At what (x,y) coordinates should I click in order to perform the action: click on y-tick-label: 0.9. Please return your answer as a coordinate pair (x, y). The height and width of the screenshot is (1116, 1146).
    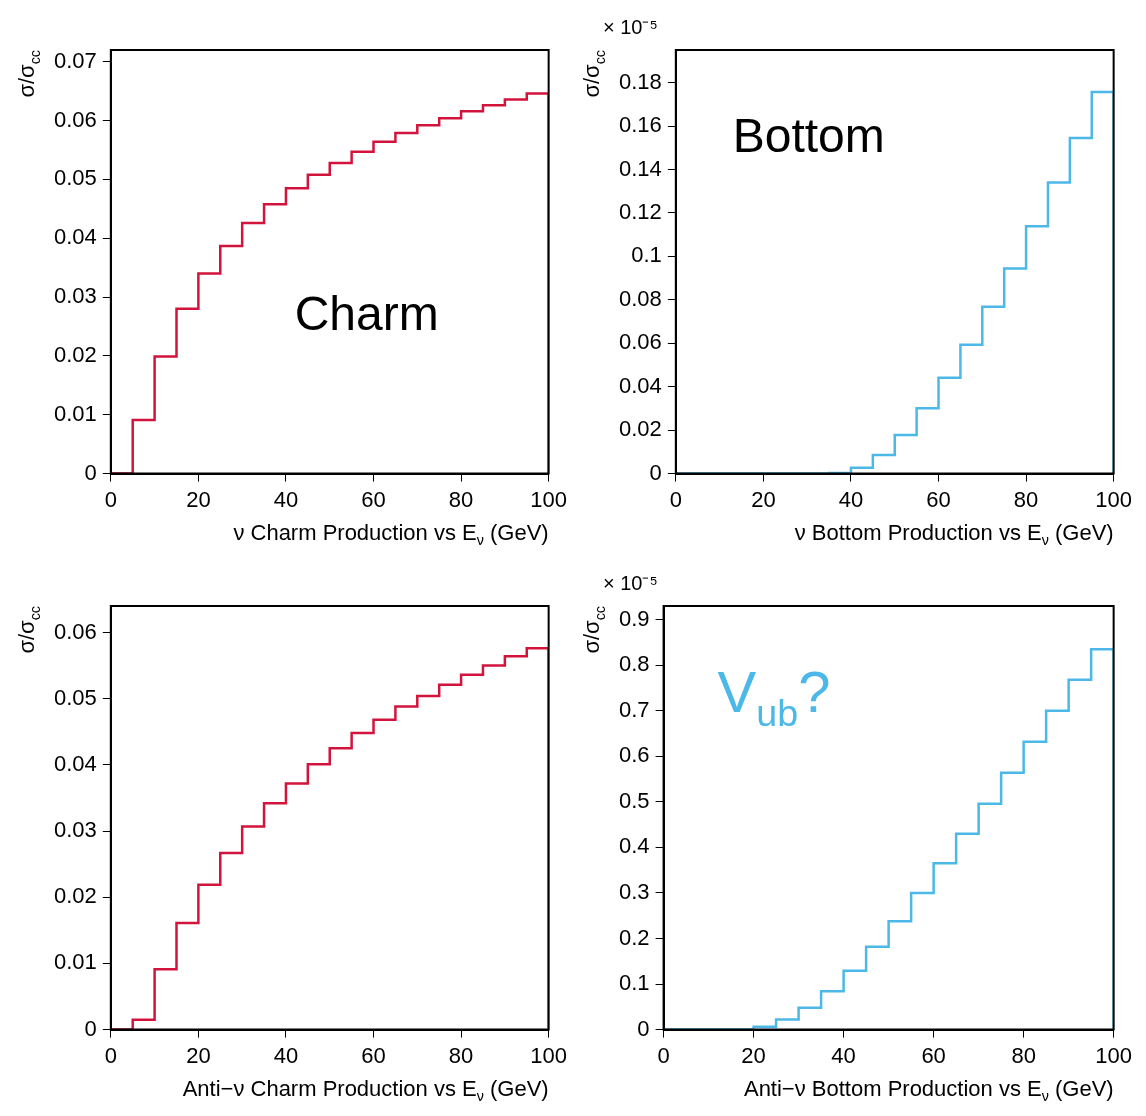
    Looking at the image, I should click on (634, 618).